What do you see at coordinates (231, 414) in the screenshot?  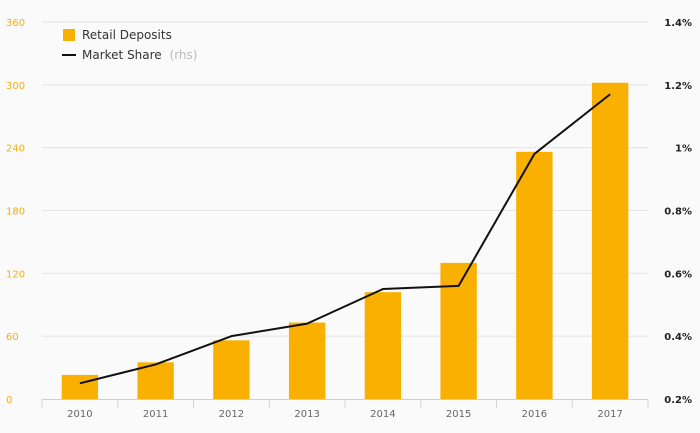 I see `x-tick-label: 2012` at bounding box center [231, 414].